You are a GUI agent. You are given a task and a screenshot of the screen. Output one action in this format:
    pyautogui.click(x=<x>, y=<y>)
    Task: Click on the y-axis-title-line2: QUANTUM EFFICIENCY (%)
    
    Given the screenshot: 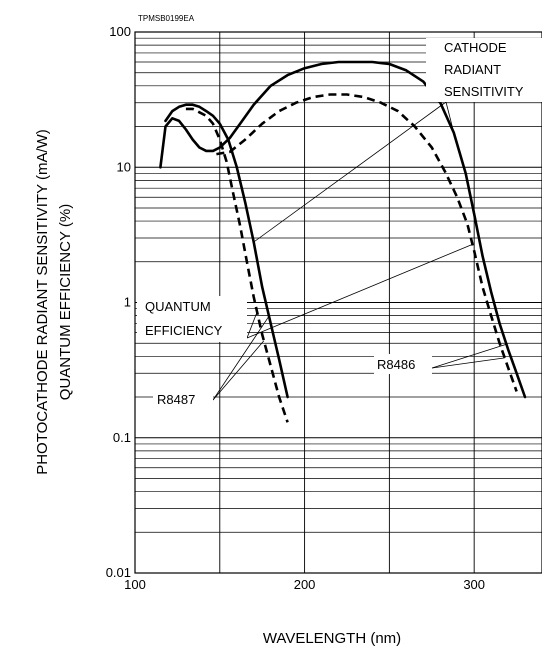 What is the action you would take?
    pyautogui.click(x=65, y=302)
    